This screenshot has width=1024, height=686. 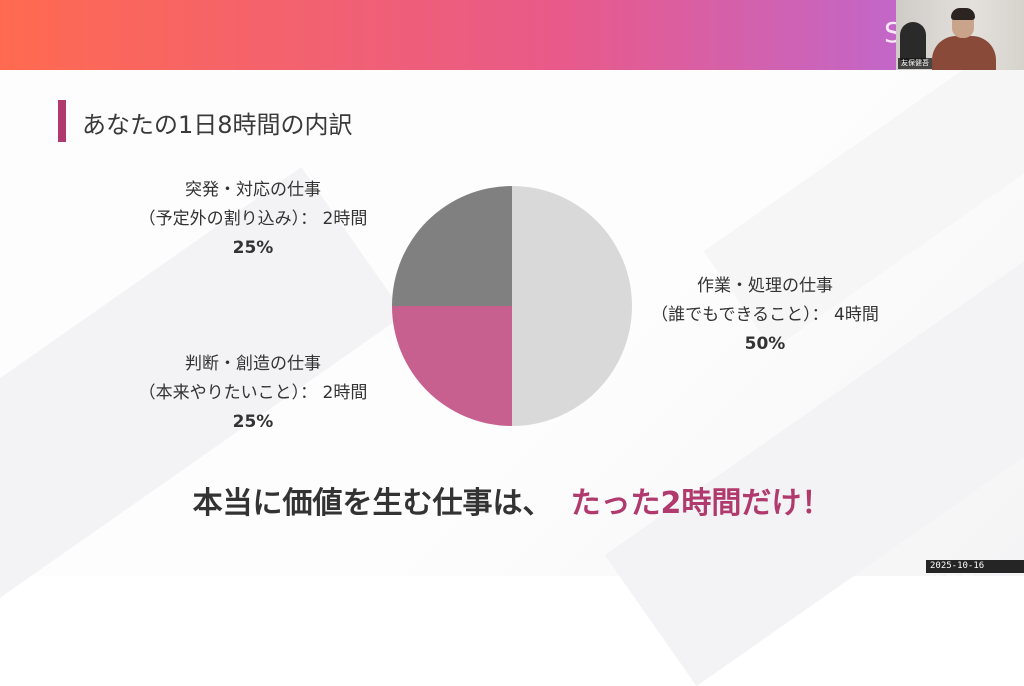 I want to click on recording-timestamp: 2025-10-16 20:20:20, so click(x=975, y=572).